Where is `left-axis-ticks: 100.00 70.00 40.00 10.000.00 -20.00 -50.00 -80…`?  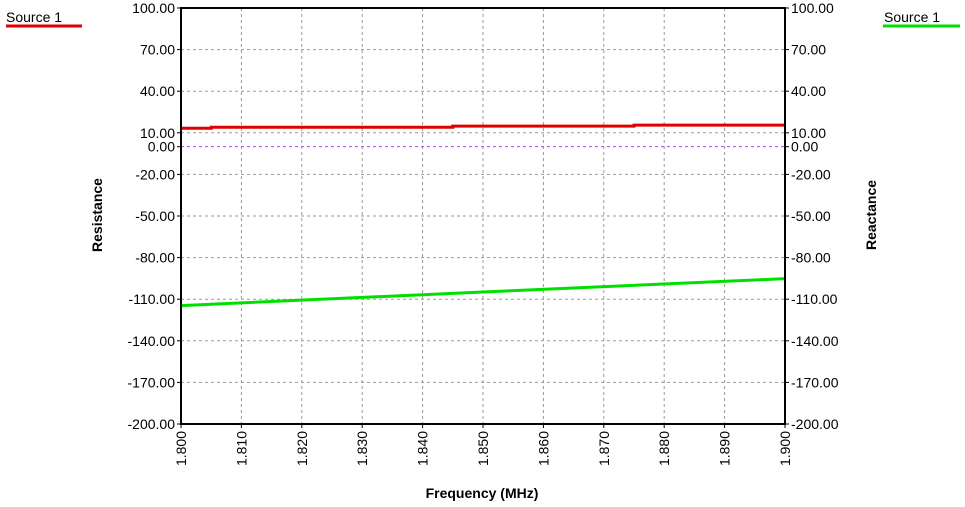
left-axis-ticks: 100.00 70.00 40.00 10.000.00 -20.00 -50.00 -80… is located at coordinates (154, 216).